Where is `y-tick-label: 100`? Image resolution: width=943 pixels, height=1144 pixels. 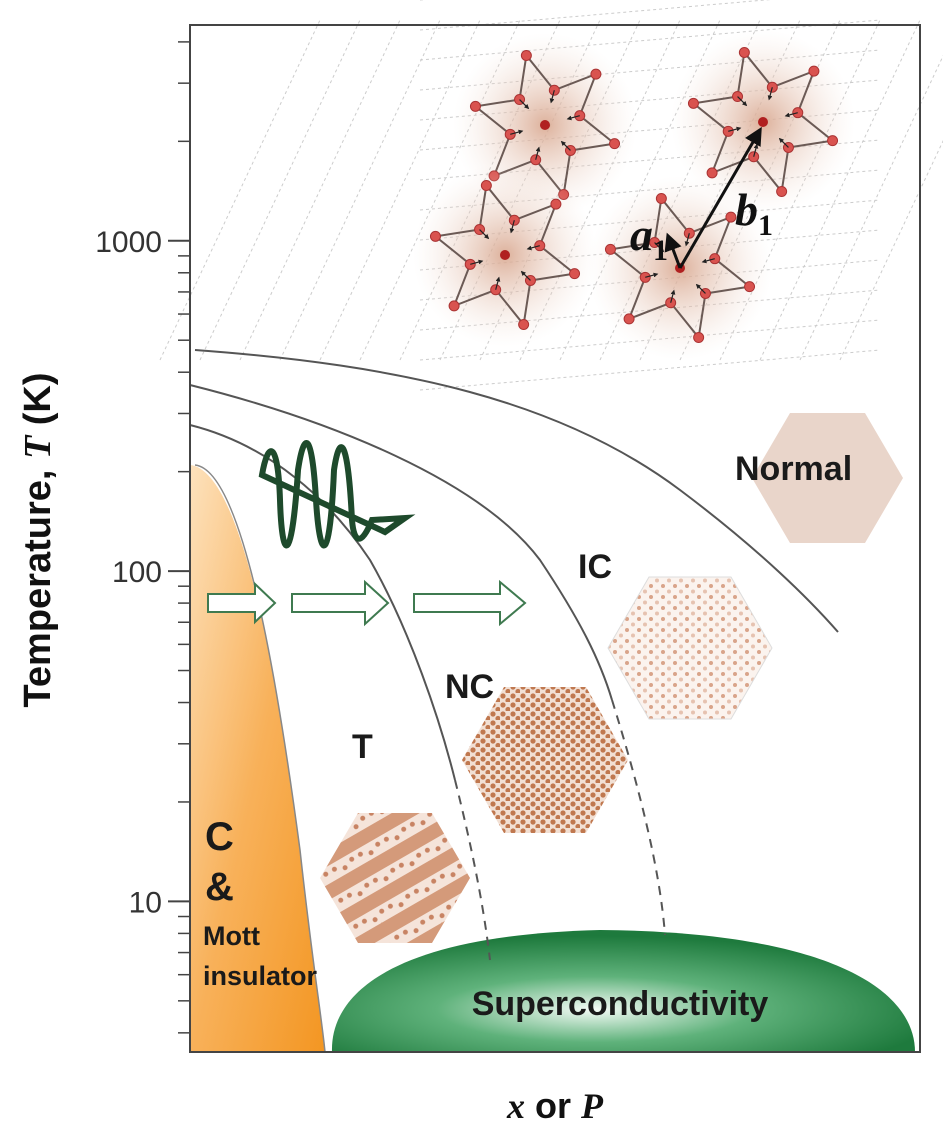
y-tick-label: 100 is located at coordinates (137, 572).